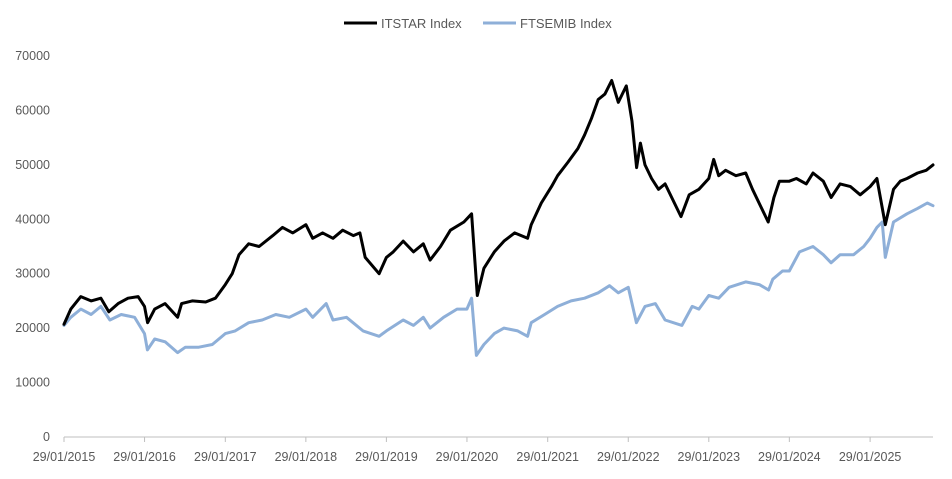  What do you see at coordinates (46, 437) in the screenshot?
I see `y-tick-label: 0` at bounding box center [46, 437].